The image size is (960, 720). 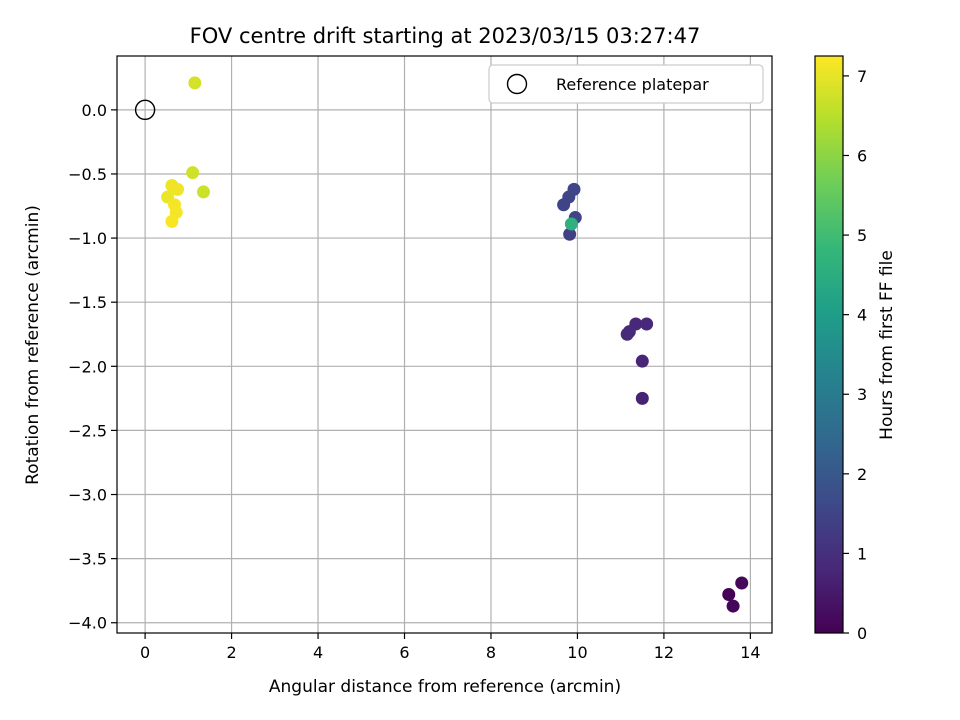 I want to click on x-tick-label: 4, so click(x=318, y=652).